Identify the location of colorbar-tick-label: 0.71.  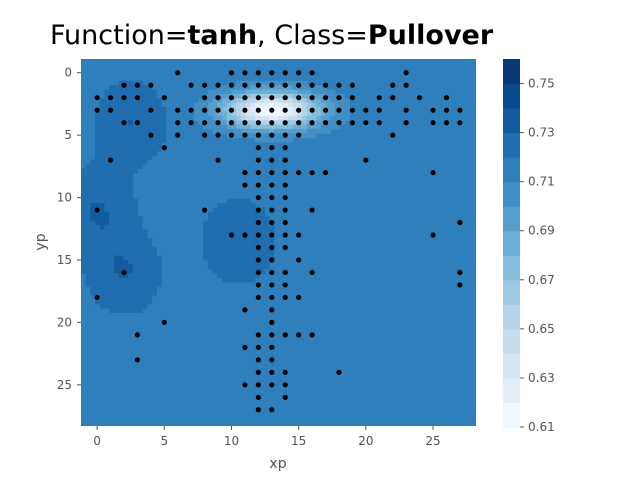
(541, 182).